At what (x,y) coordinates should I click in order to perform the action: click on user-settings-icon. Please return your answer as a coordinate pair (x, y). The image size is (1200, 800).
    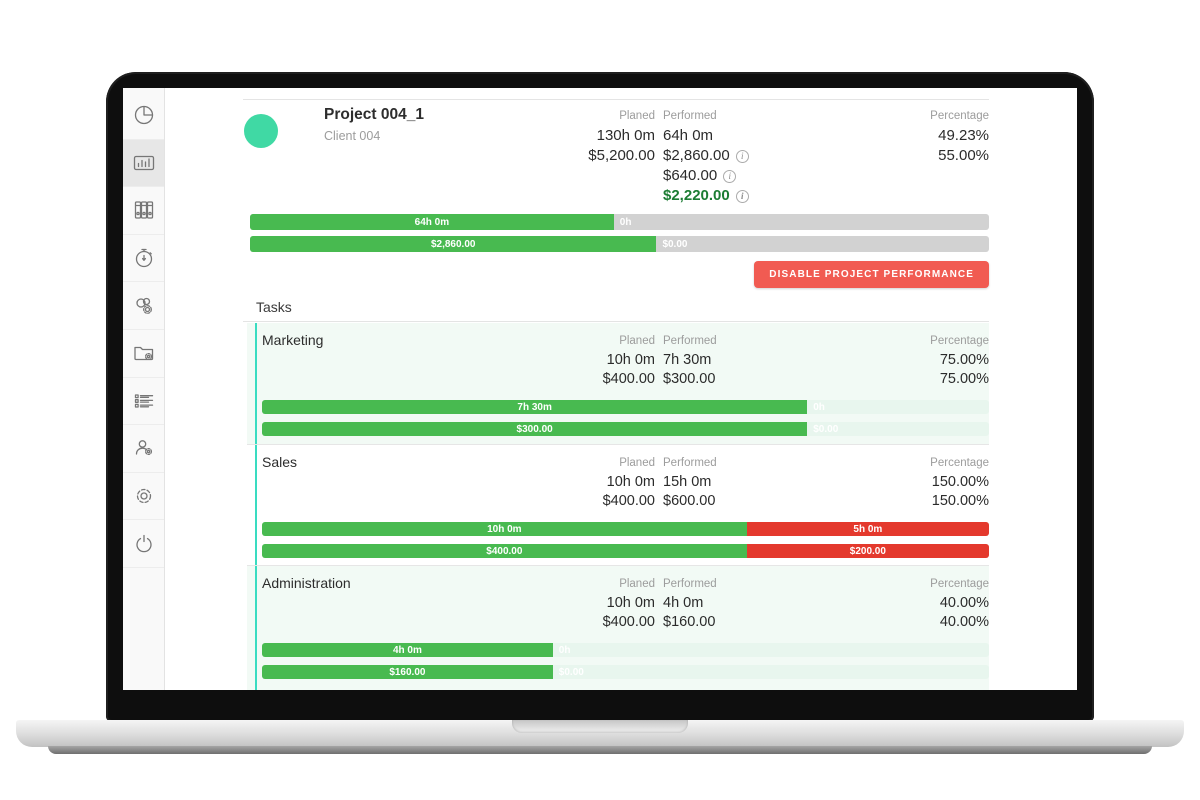
    Looking at the image, I should click on (143, 448).